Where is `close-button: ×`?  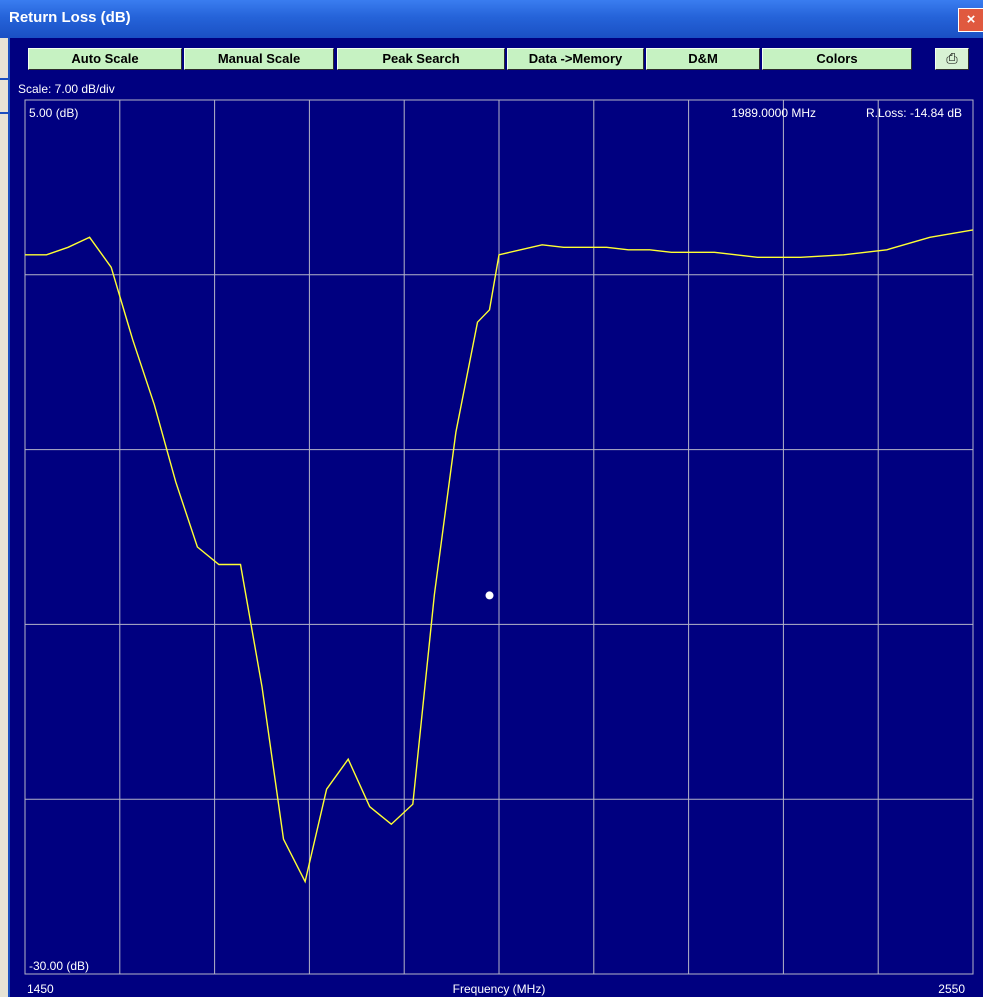 close-button: × is located at coordinates (970, 20).